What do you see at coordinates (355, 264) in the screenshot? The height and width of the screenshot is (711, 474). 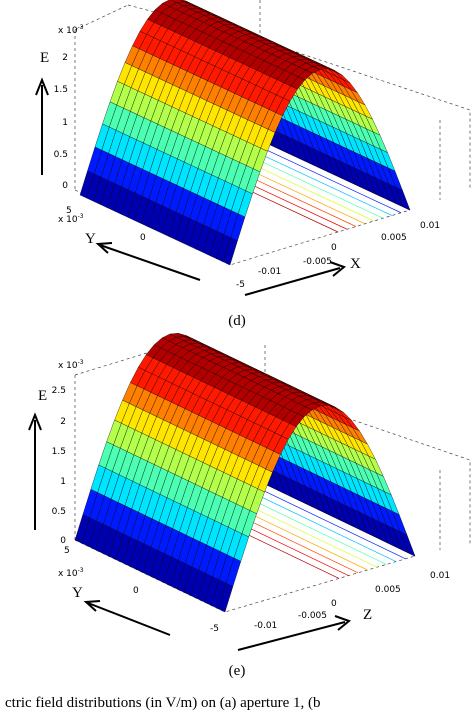 I see `axis-title: X` at bounding box center [355, 264].